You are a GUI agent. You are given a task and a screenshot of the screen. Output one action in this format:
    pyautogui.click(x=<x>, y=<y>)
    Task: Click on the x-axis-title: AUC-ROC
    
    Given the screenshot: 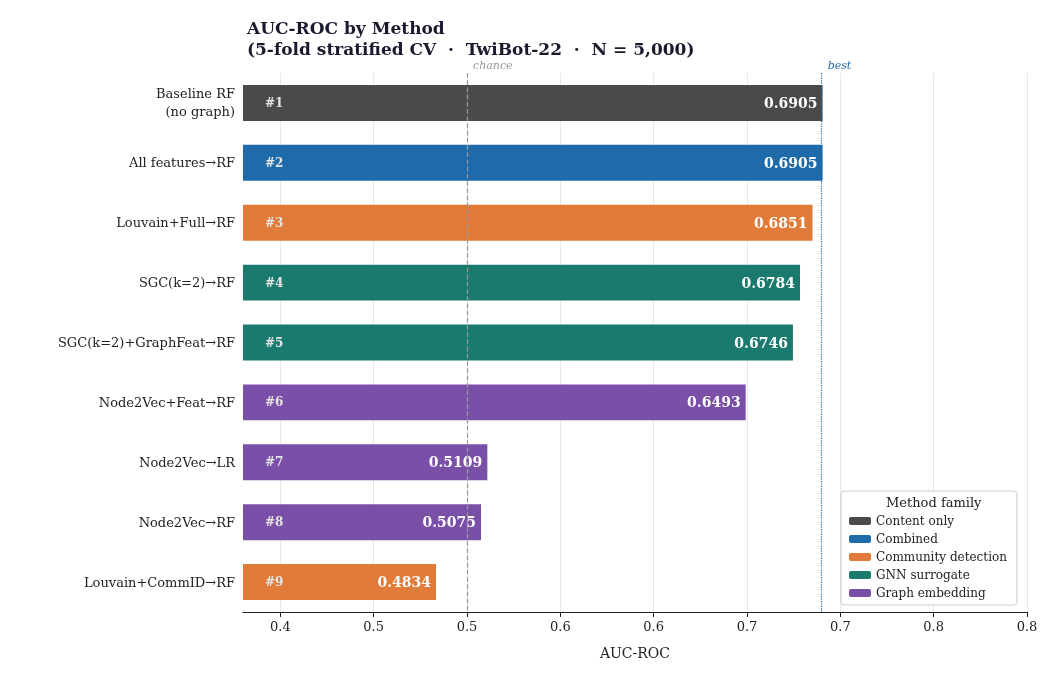 What is the action you would take?
    pyautogui.click(x=634, y=653)
    